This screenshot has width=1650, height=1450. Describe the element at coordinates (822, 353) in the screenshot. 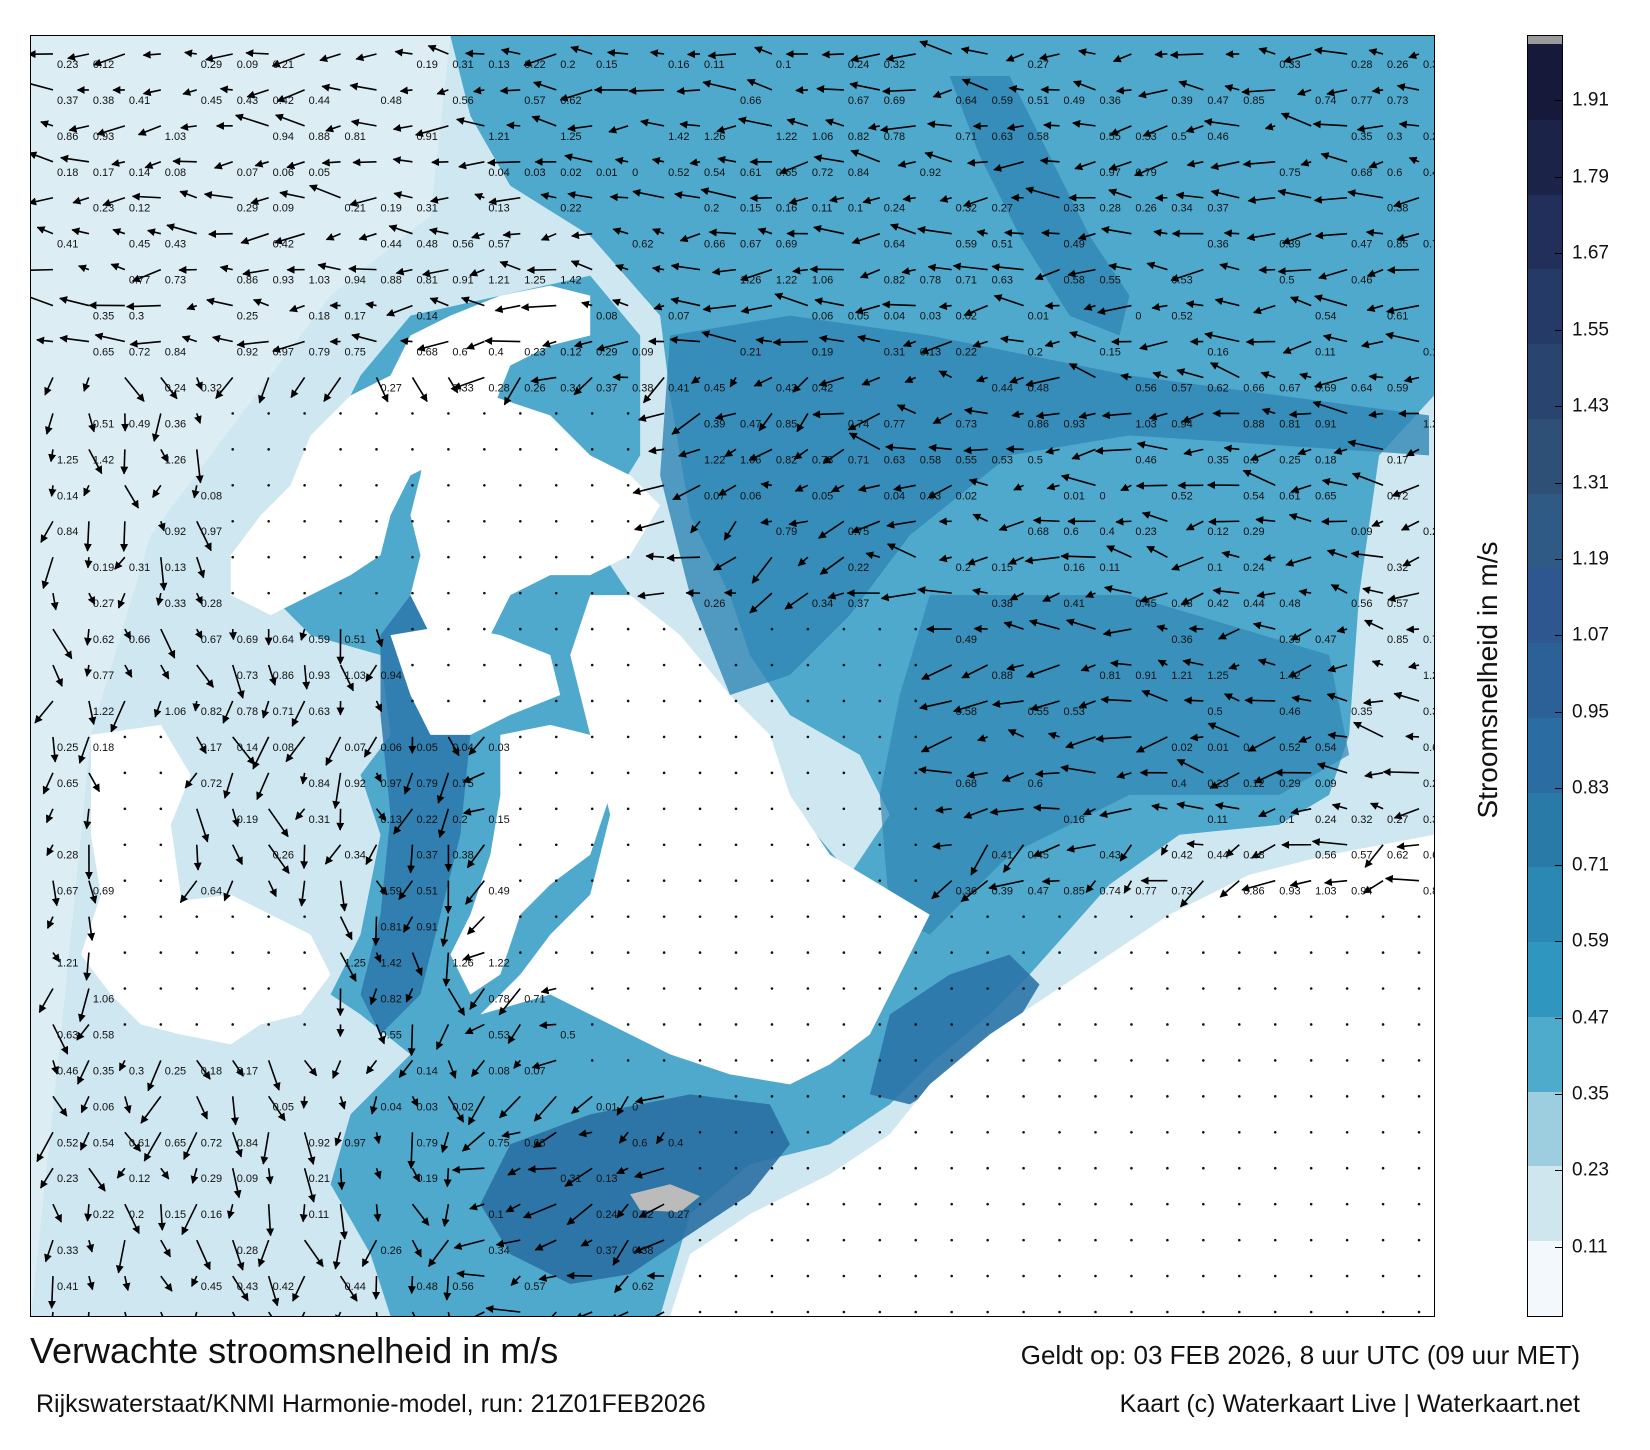

I see `speed-label: 0.19` at that location.